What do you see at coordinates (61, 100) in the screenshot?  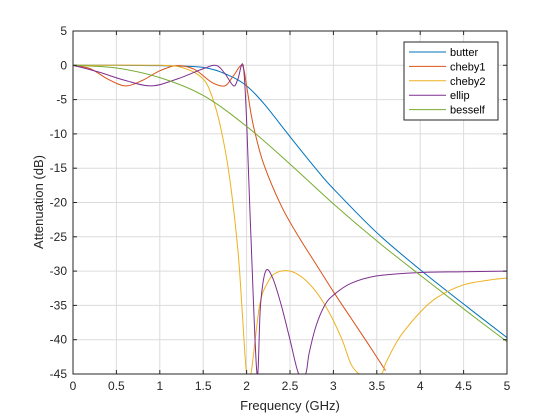 I see `y-tick-label: -5` at bounding box center [61, 100].